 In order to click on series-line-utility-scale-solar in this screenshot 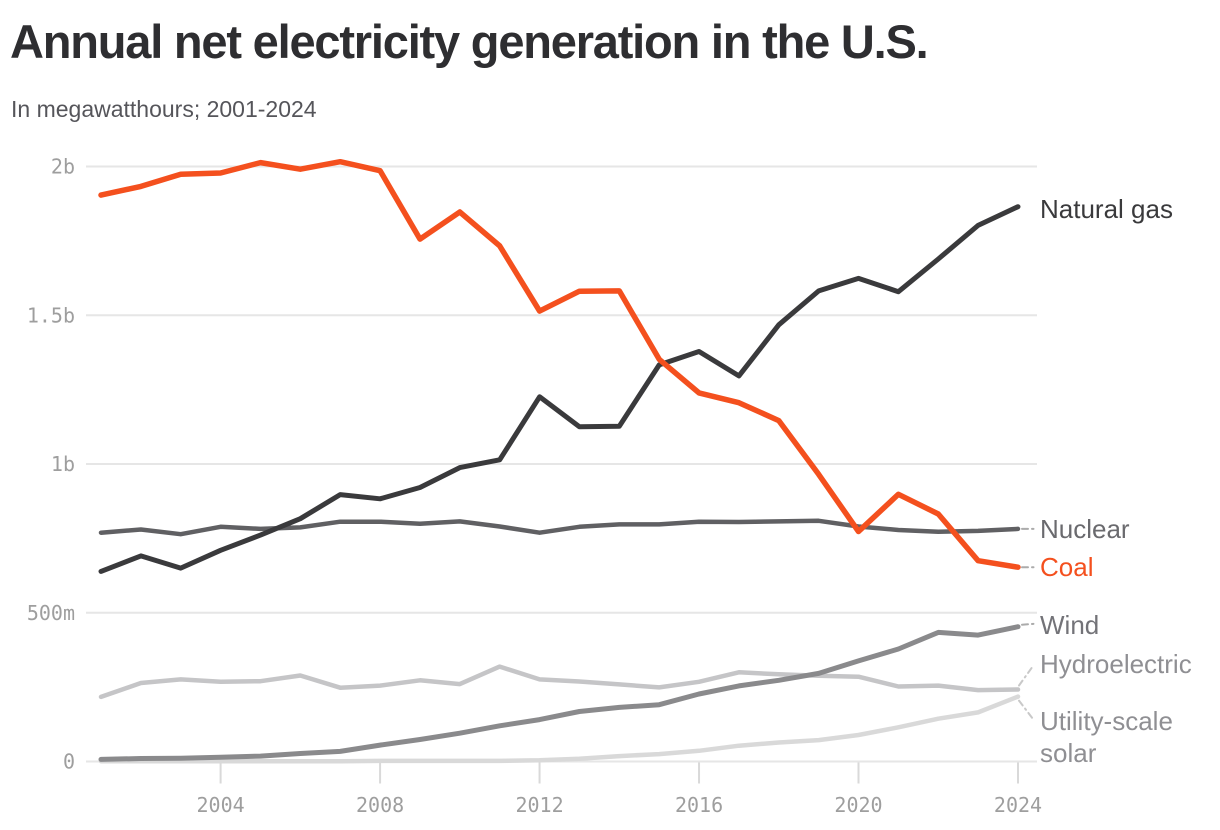, I will do `click(559, 729)`.